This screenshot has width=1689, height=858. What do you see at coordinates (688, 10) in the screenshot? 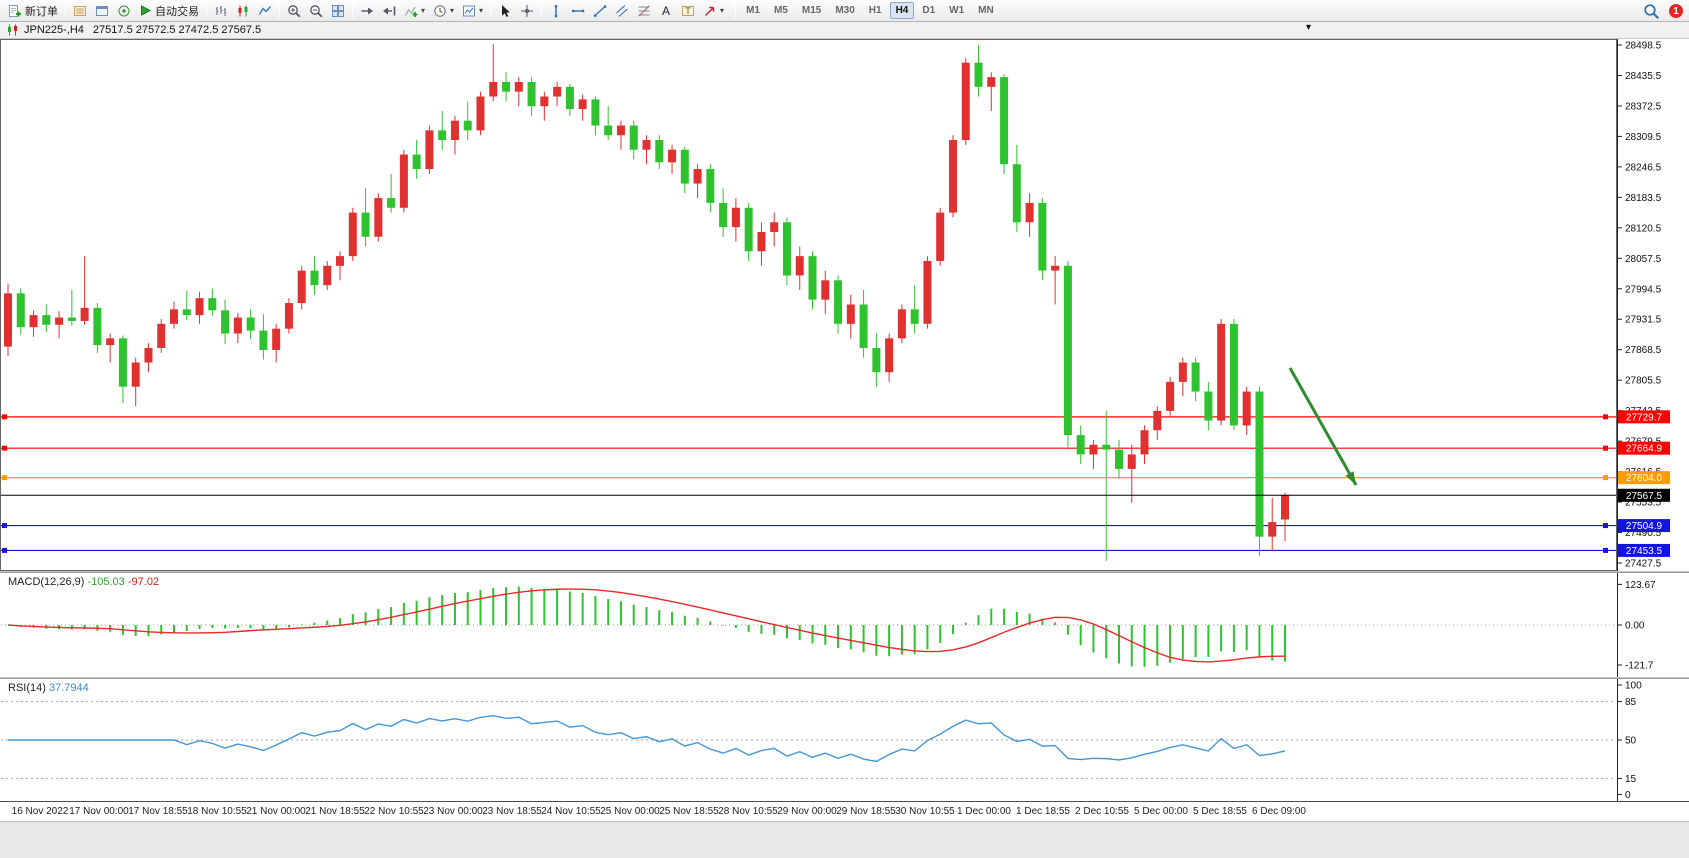
I see `label-button: T` at bounding box center [688, 10].